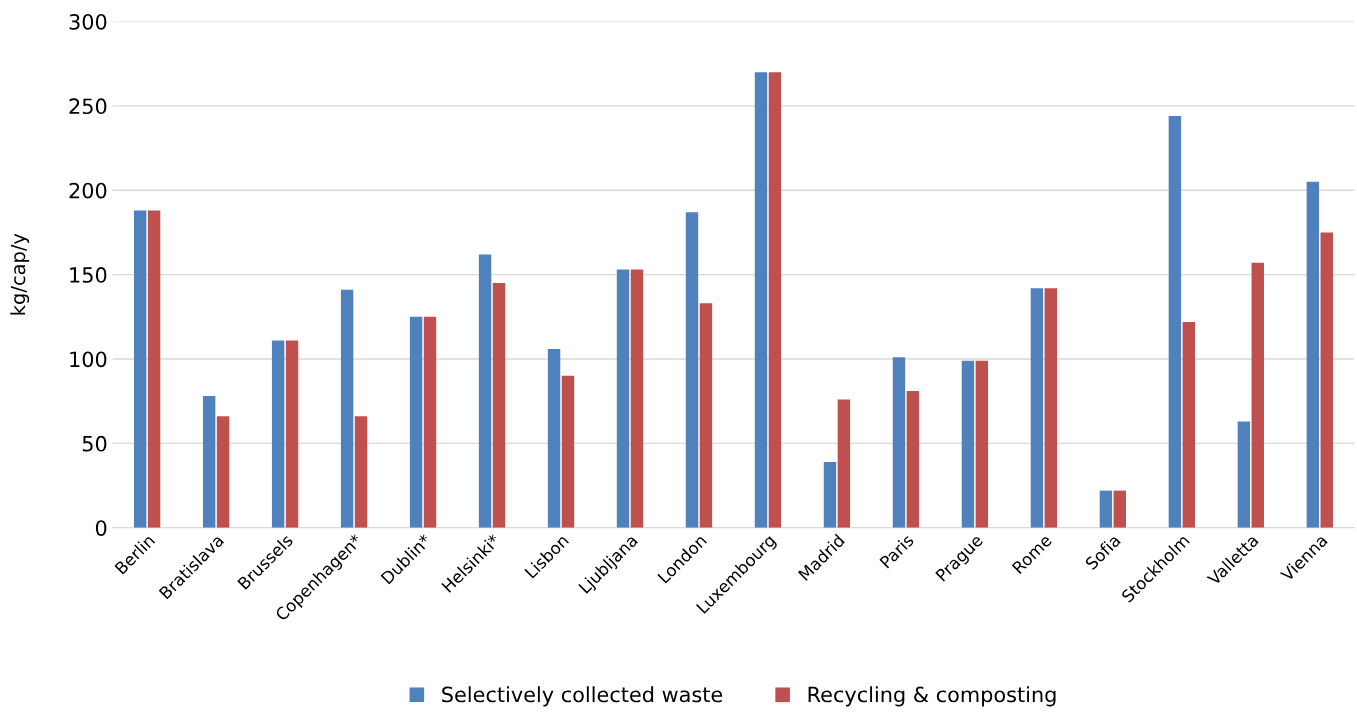  I want to click on y-tick-label: 100, so click(88, 359).